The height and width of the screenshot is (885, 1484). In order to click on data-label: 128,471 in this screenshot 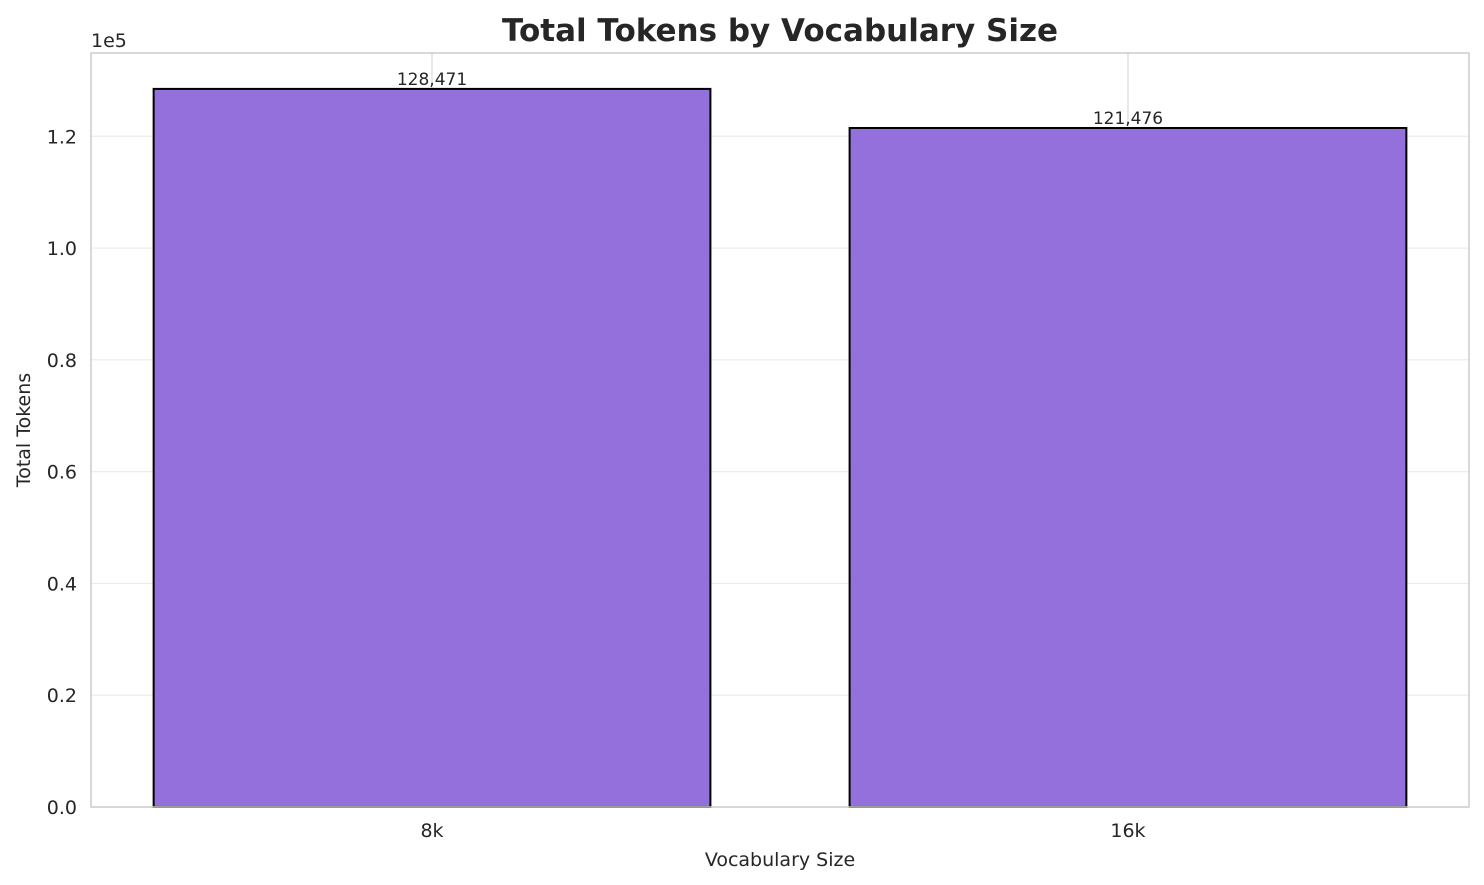, I will do `click(432, 80)`.